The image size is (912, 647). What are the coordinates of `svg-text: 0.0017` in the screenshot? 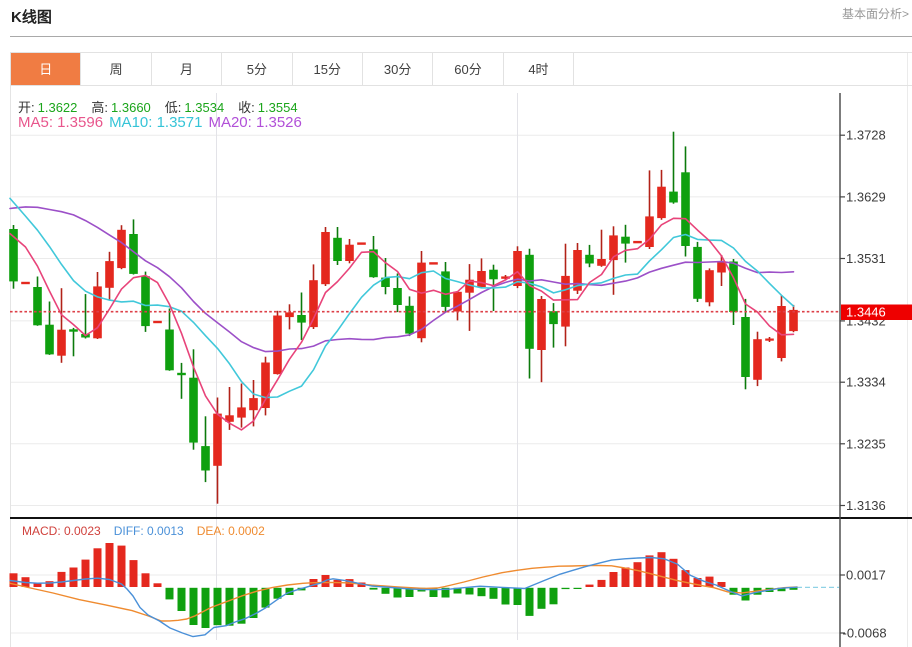 It's located at (866, 575).